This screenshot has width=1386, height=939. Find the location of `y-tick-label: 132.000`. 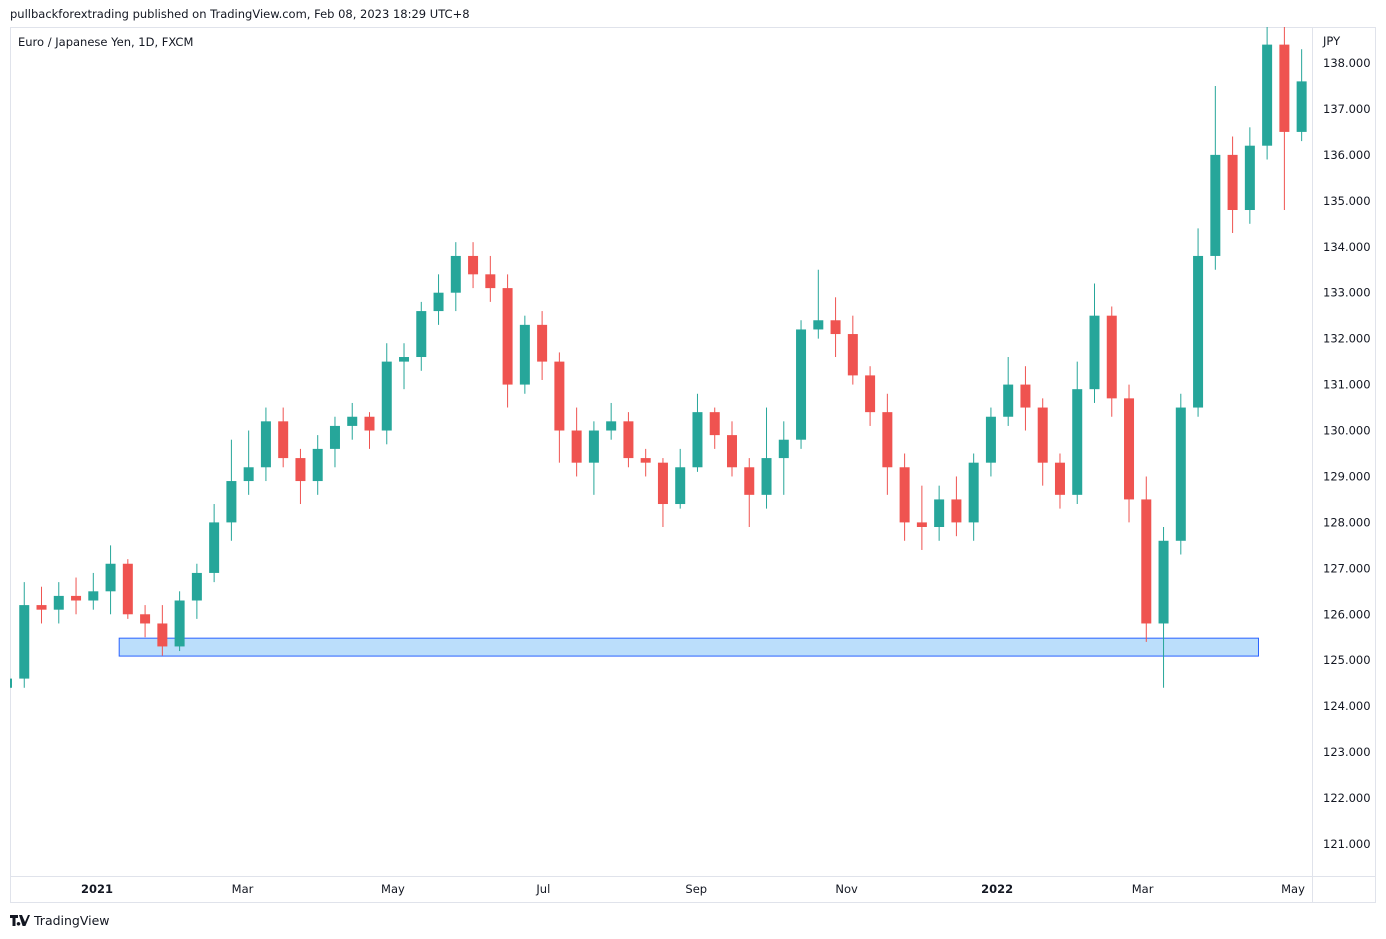

y-tick-label: 132.000 is located at coordinates (1347, 339).